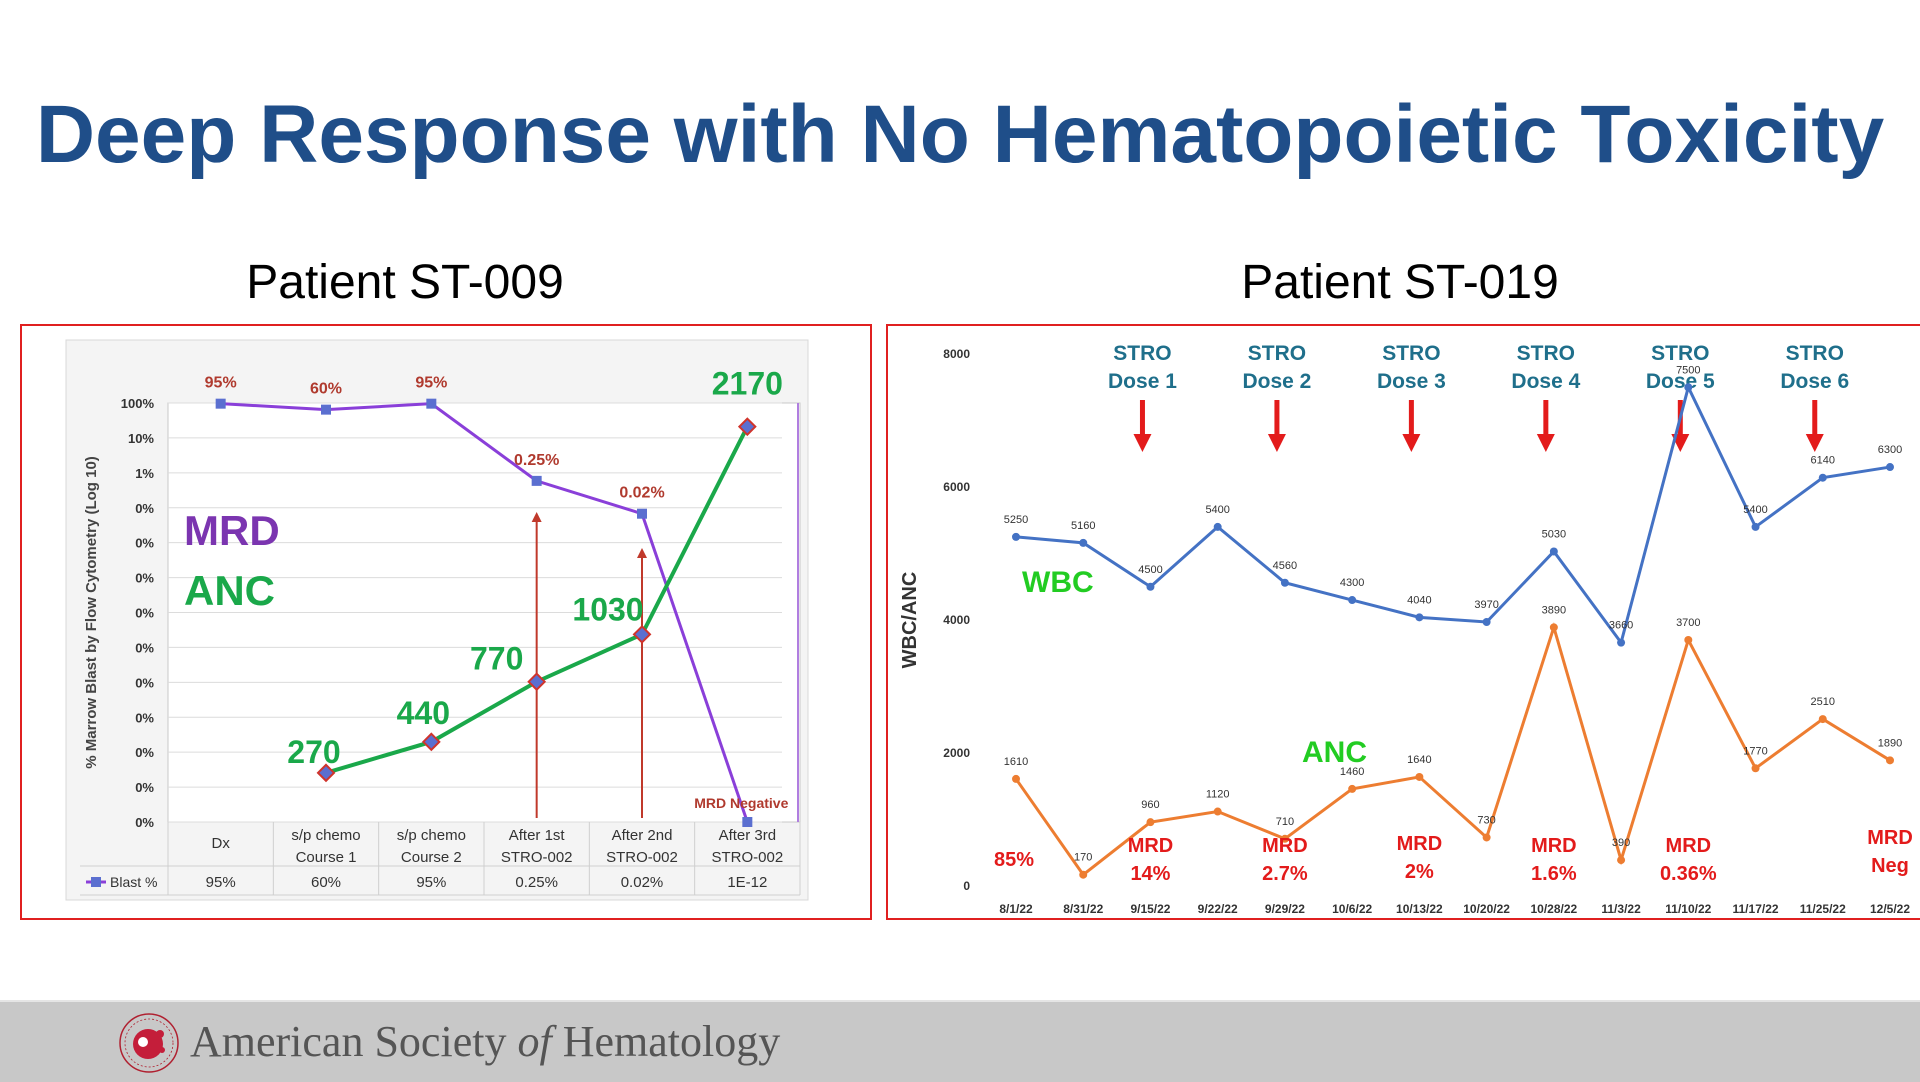  I want to click on blast-data-label: 95%, so click(221, 383).